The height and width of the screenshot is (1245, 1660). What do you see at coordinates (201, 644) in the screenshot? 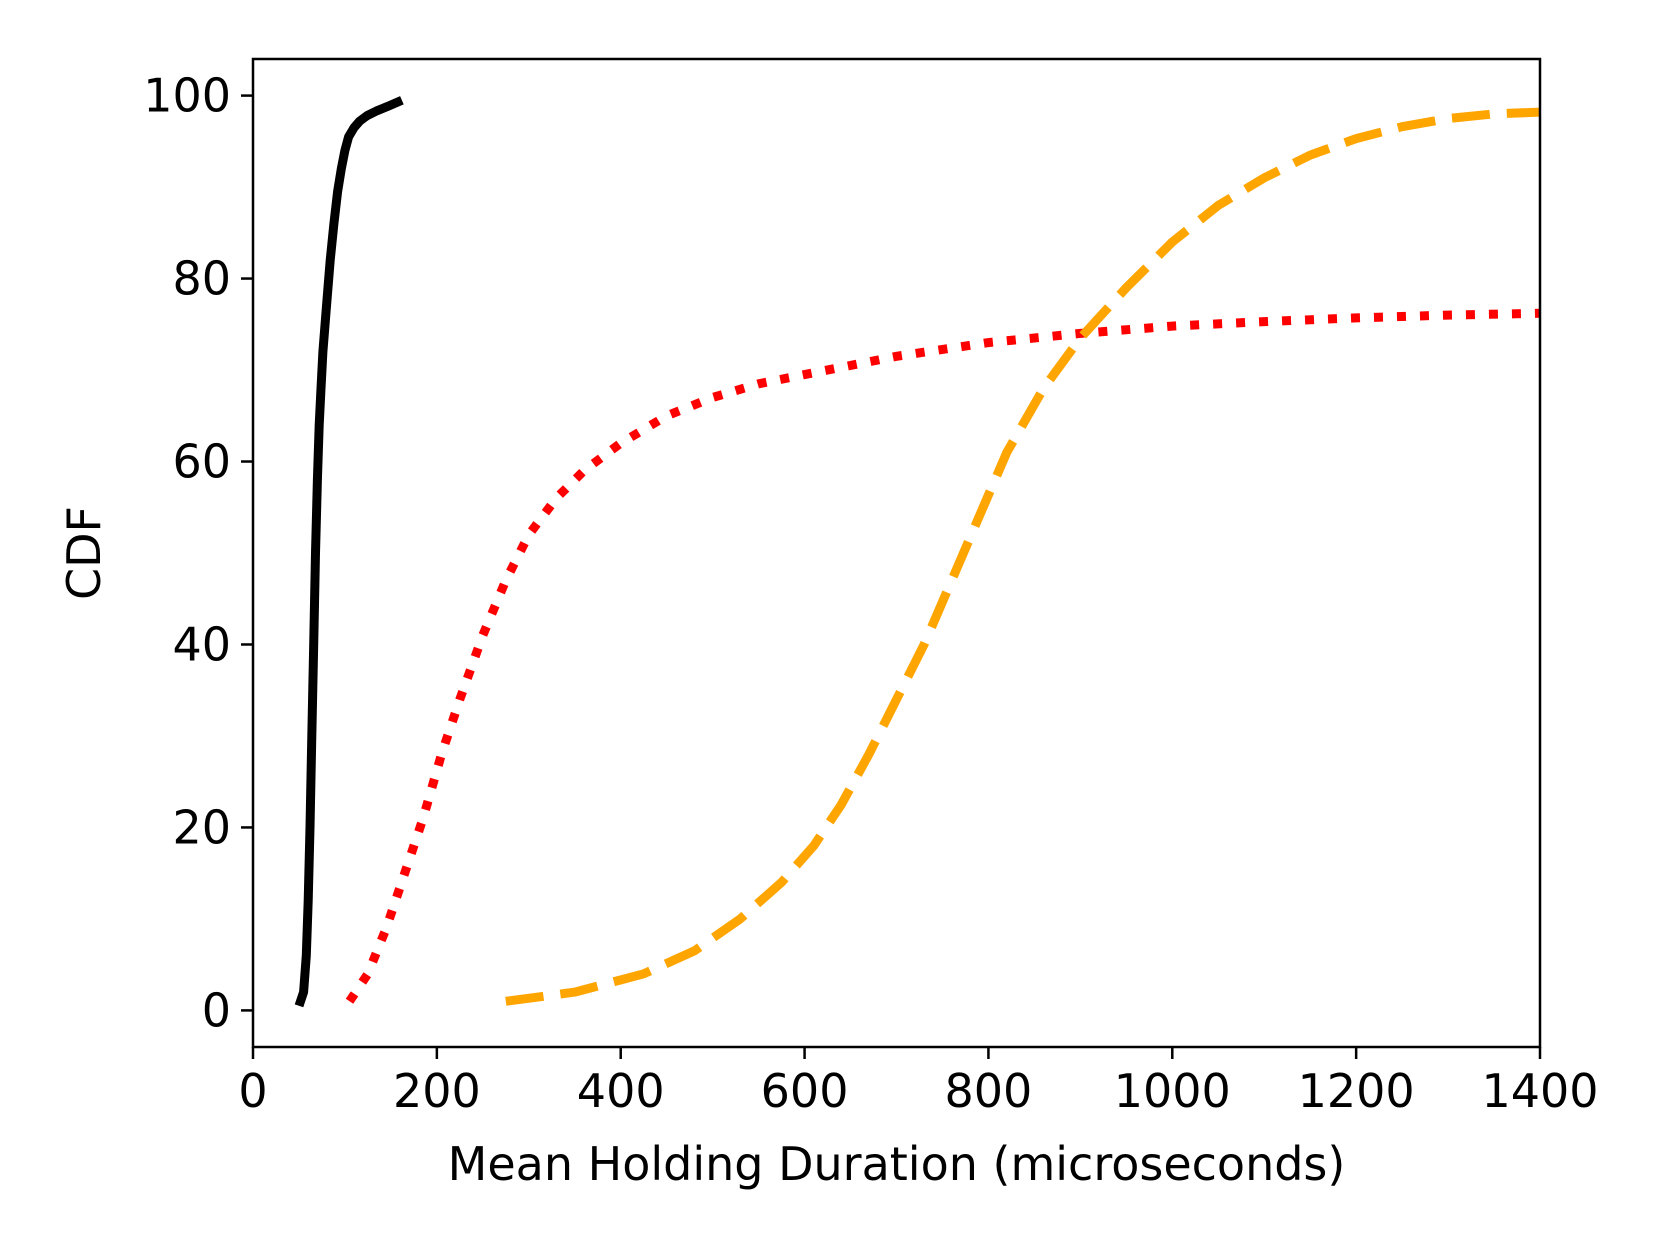
I see `y-tick-label: 40` at bounding box center [201, 644].